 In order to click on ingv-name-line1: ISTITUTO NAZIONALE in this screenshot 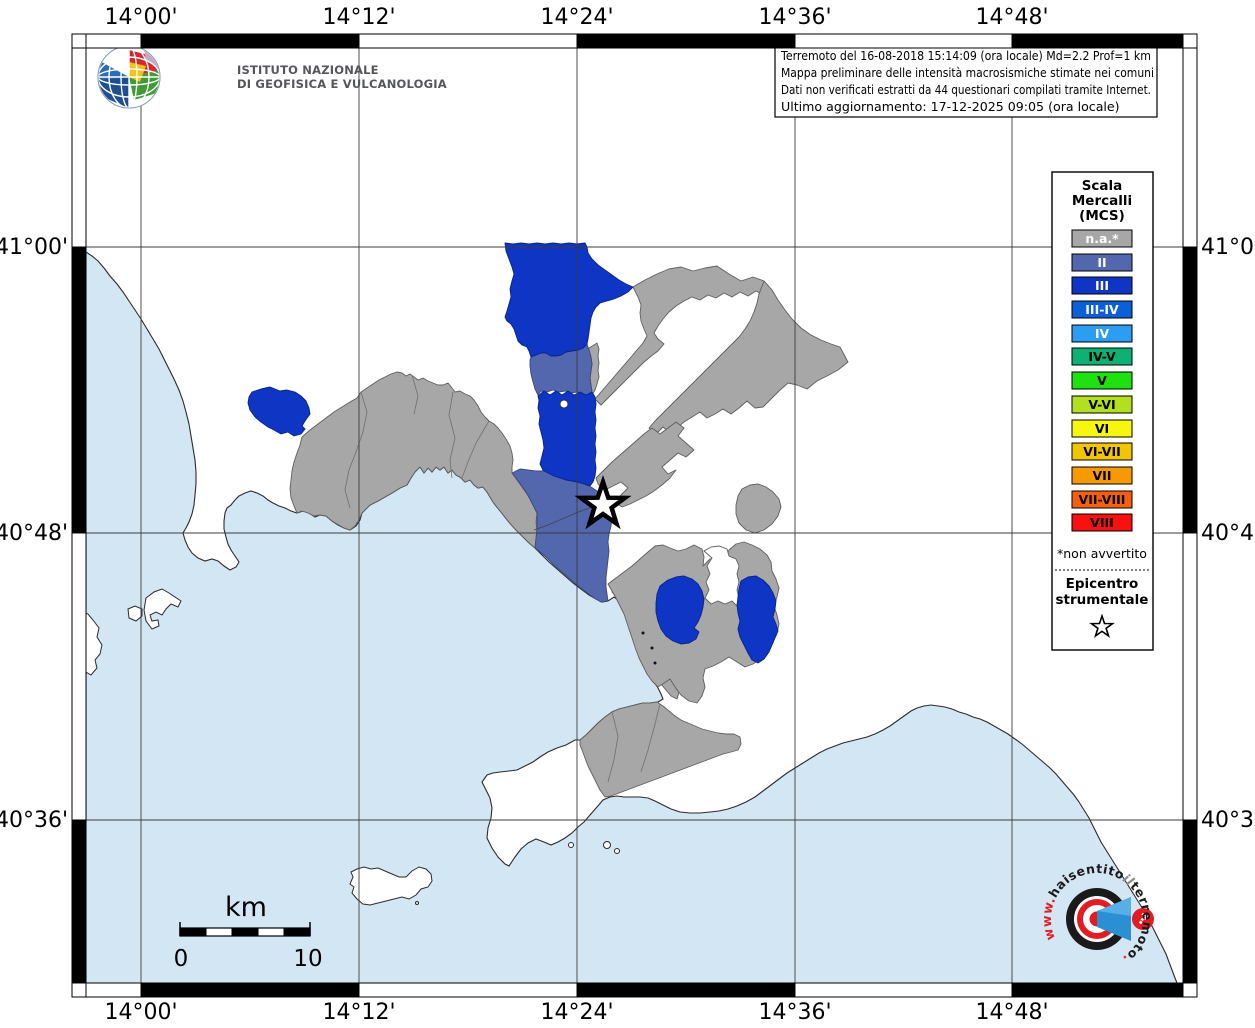, I will do `click(308, 70)`.